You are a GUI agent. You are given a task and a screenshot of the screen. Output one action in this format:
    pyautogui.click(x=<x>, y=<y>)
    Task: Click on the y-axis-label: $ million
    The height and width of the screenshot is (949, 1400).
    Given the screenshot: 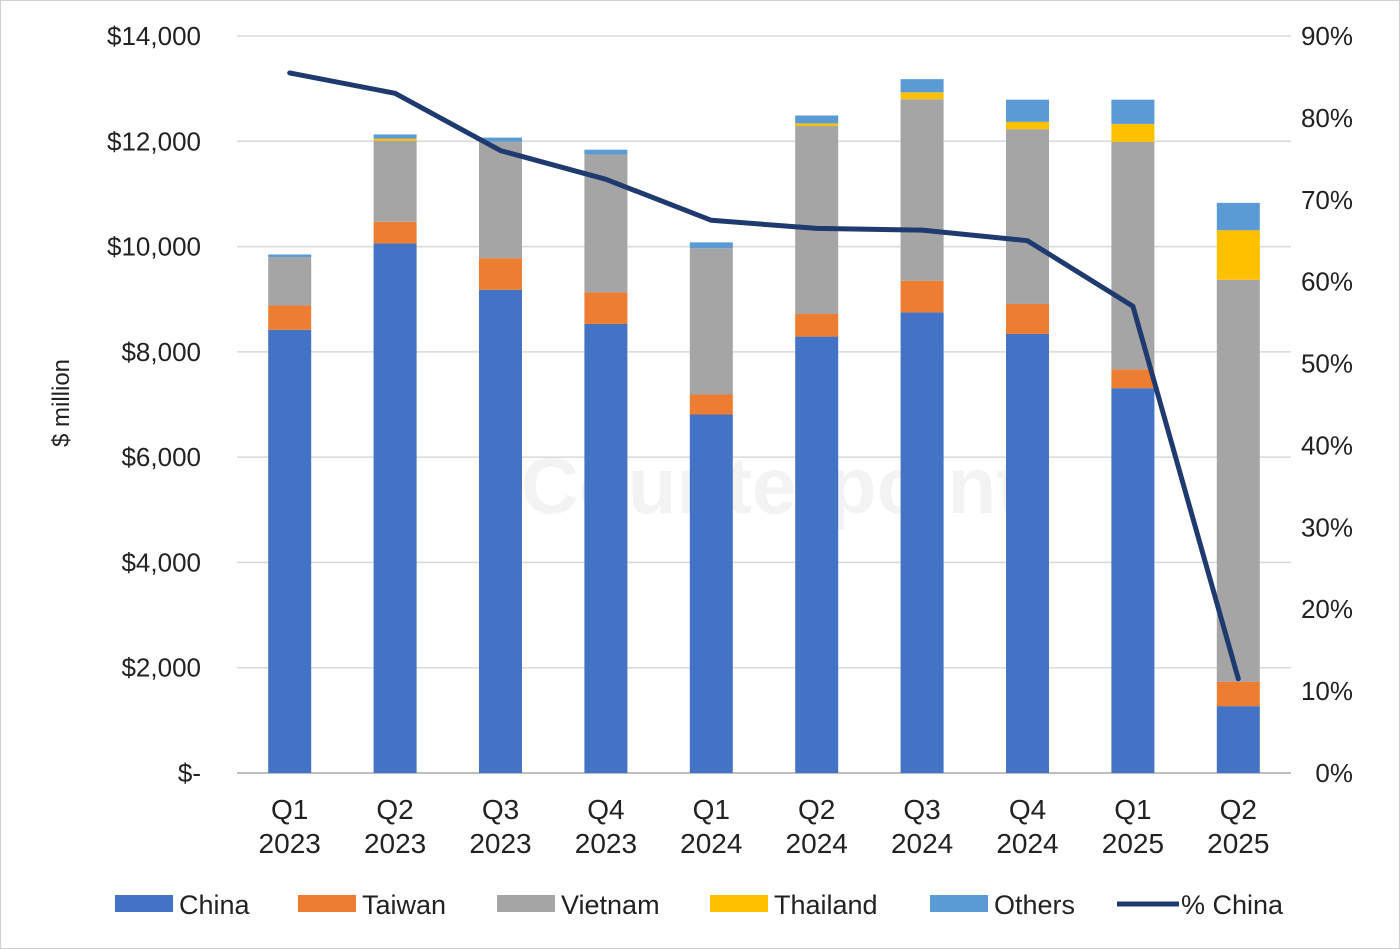 What is the action you would take?
    pyautogui.click(x=61, y=403)
    